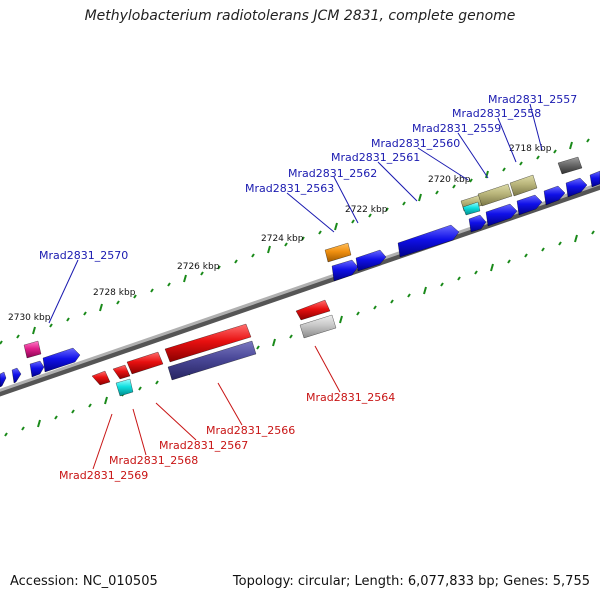  What do you see at coordinates (203, 445) in the screenshot?
I see `gene-label: Mrad2831_2567` at bounding box center [203, 445].